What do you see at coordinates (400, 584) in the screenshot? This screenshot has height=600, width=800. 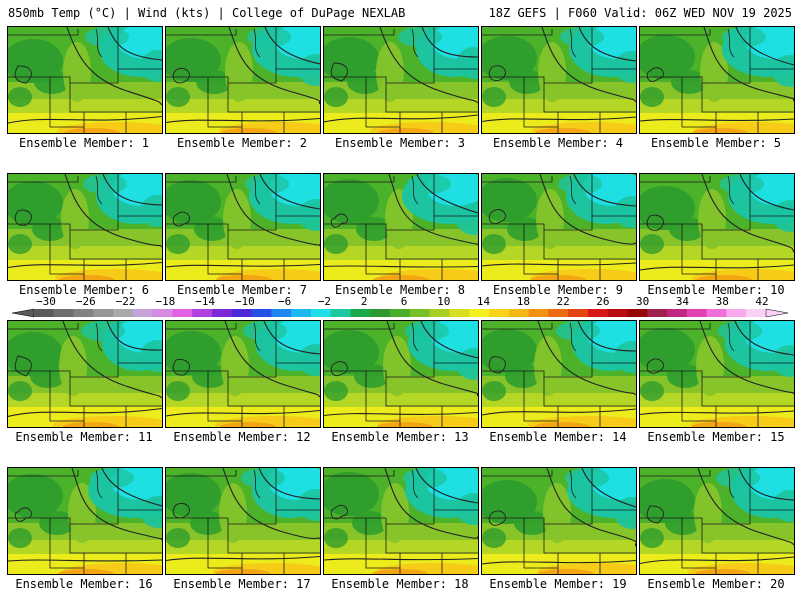 I see `ensemble-member-label: Ensemble Member: 18` at bounding box center [400, 584].